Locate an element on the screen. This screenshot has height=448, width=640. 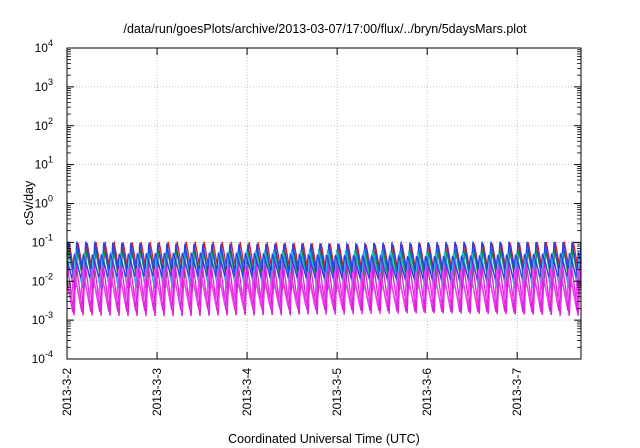
y-tick-label: 10¹ is located at coordinates (44, 163).